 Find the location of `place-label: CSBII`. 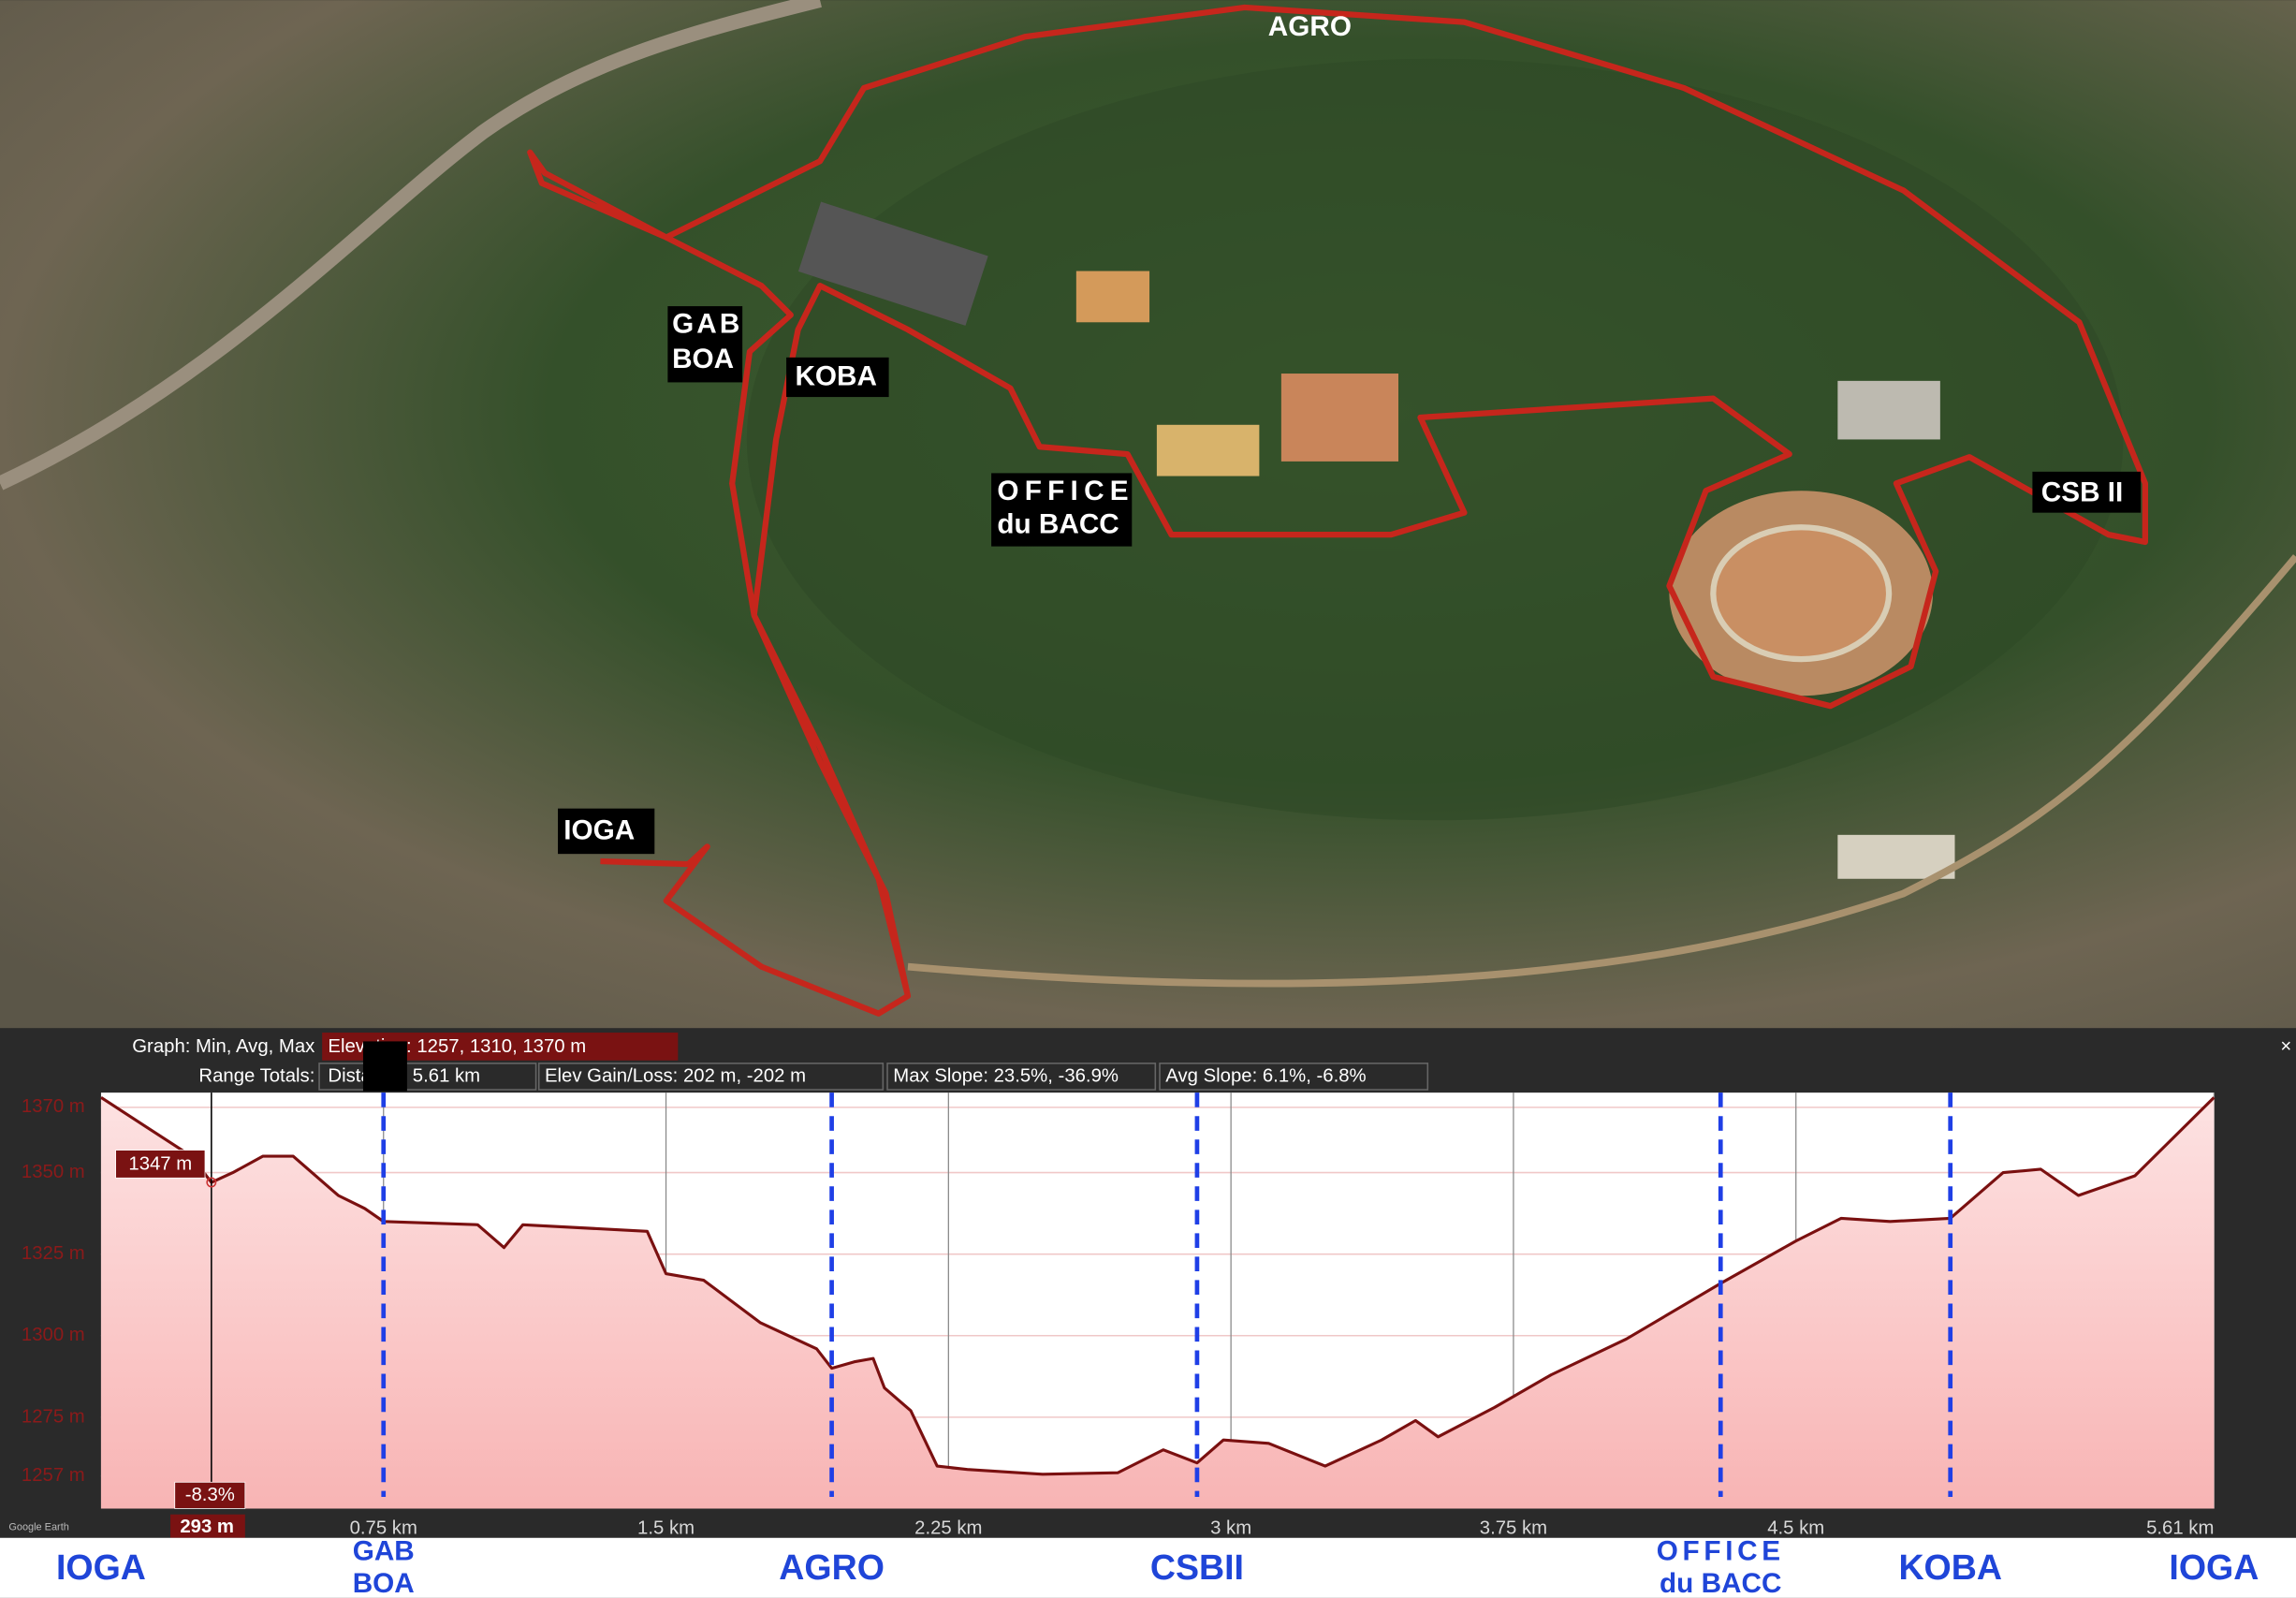

place-label: CSBII is located at coordinates (1197, 1567).